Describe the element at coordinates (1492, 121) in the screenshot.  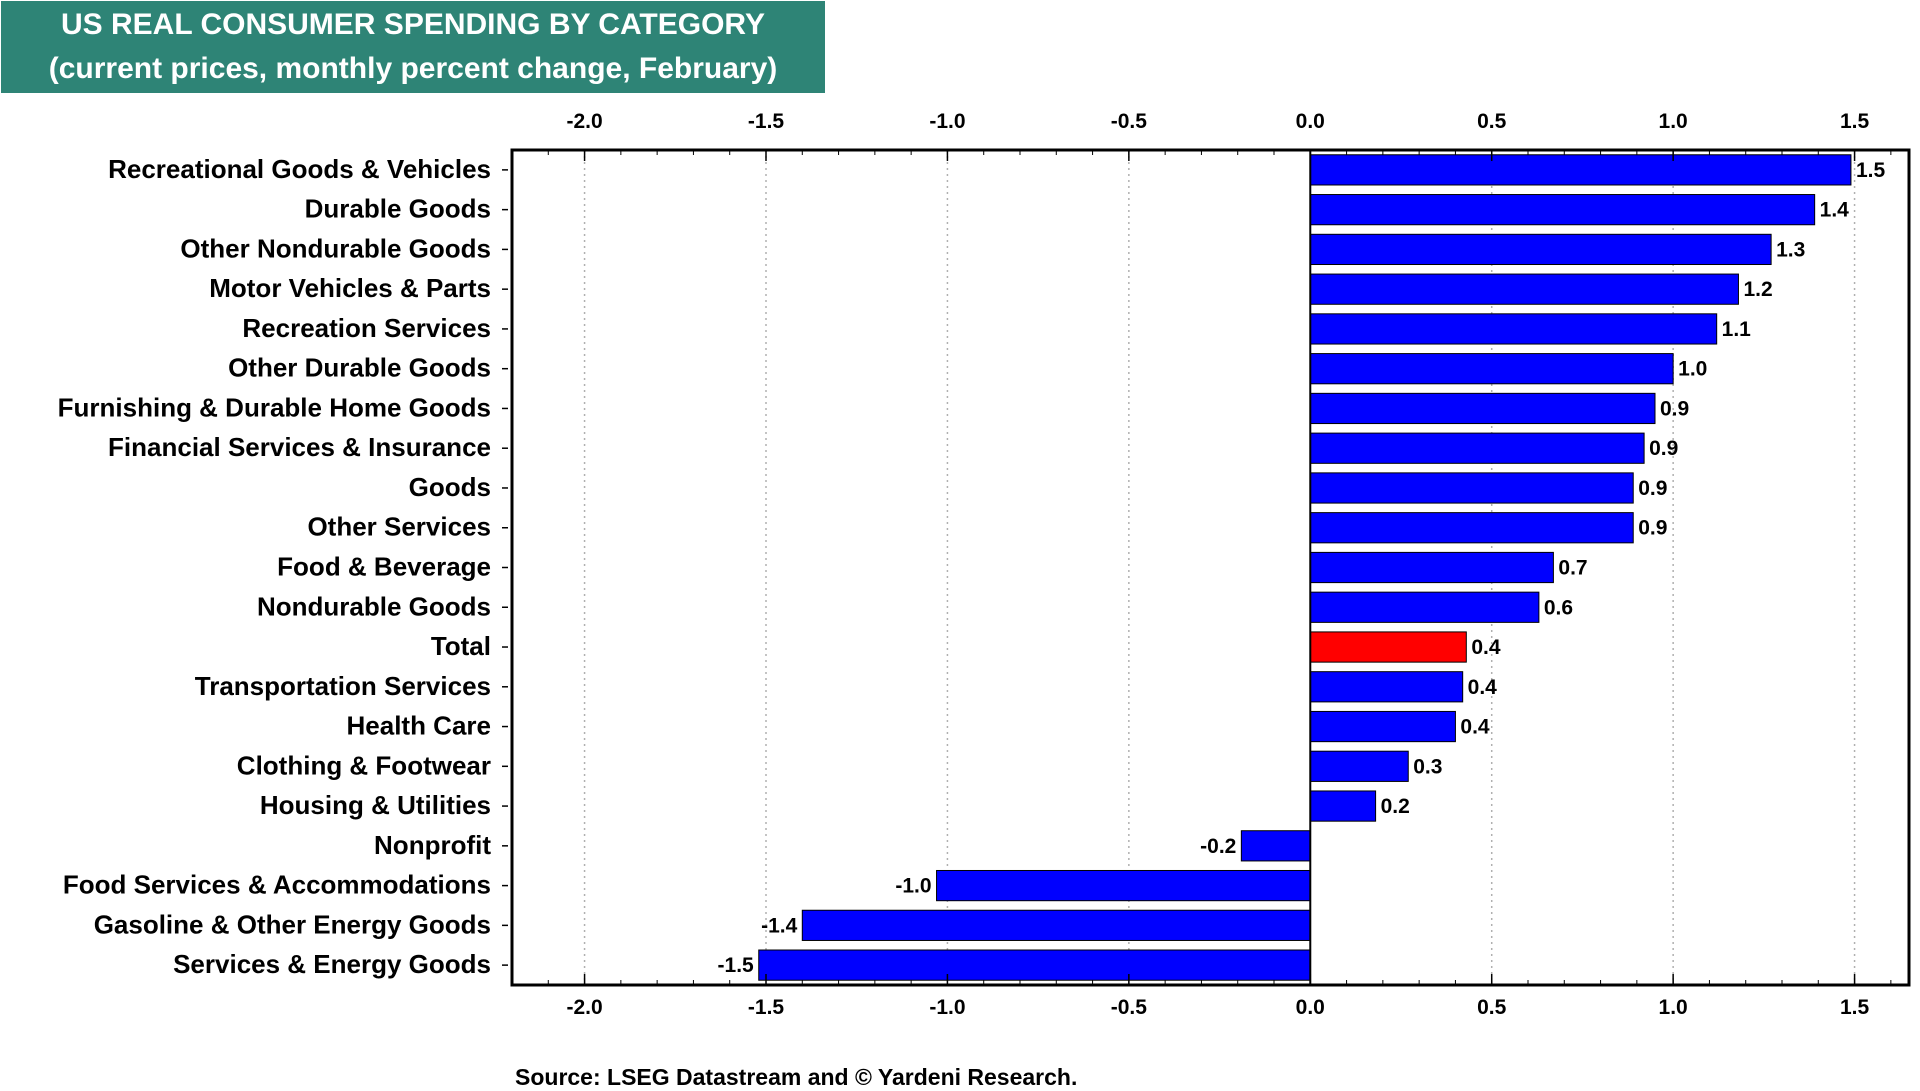
I see `x-tick-label-top: 0.5` at that location.